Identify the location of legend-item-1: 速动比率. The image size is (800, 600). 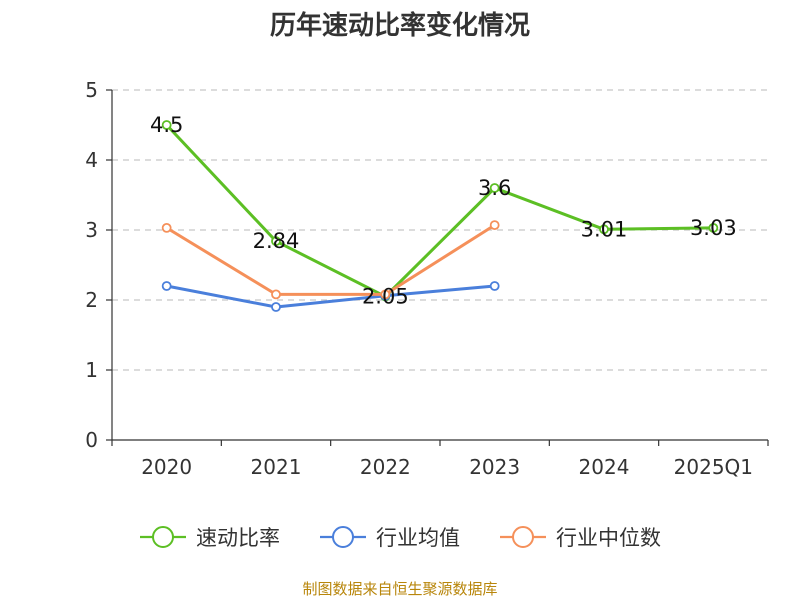
(210, 538).